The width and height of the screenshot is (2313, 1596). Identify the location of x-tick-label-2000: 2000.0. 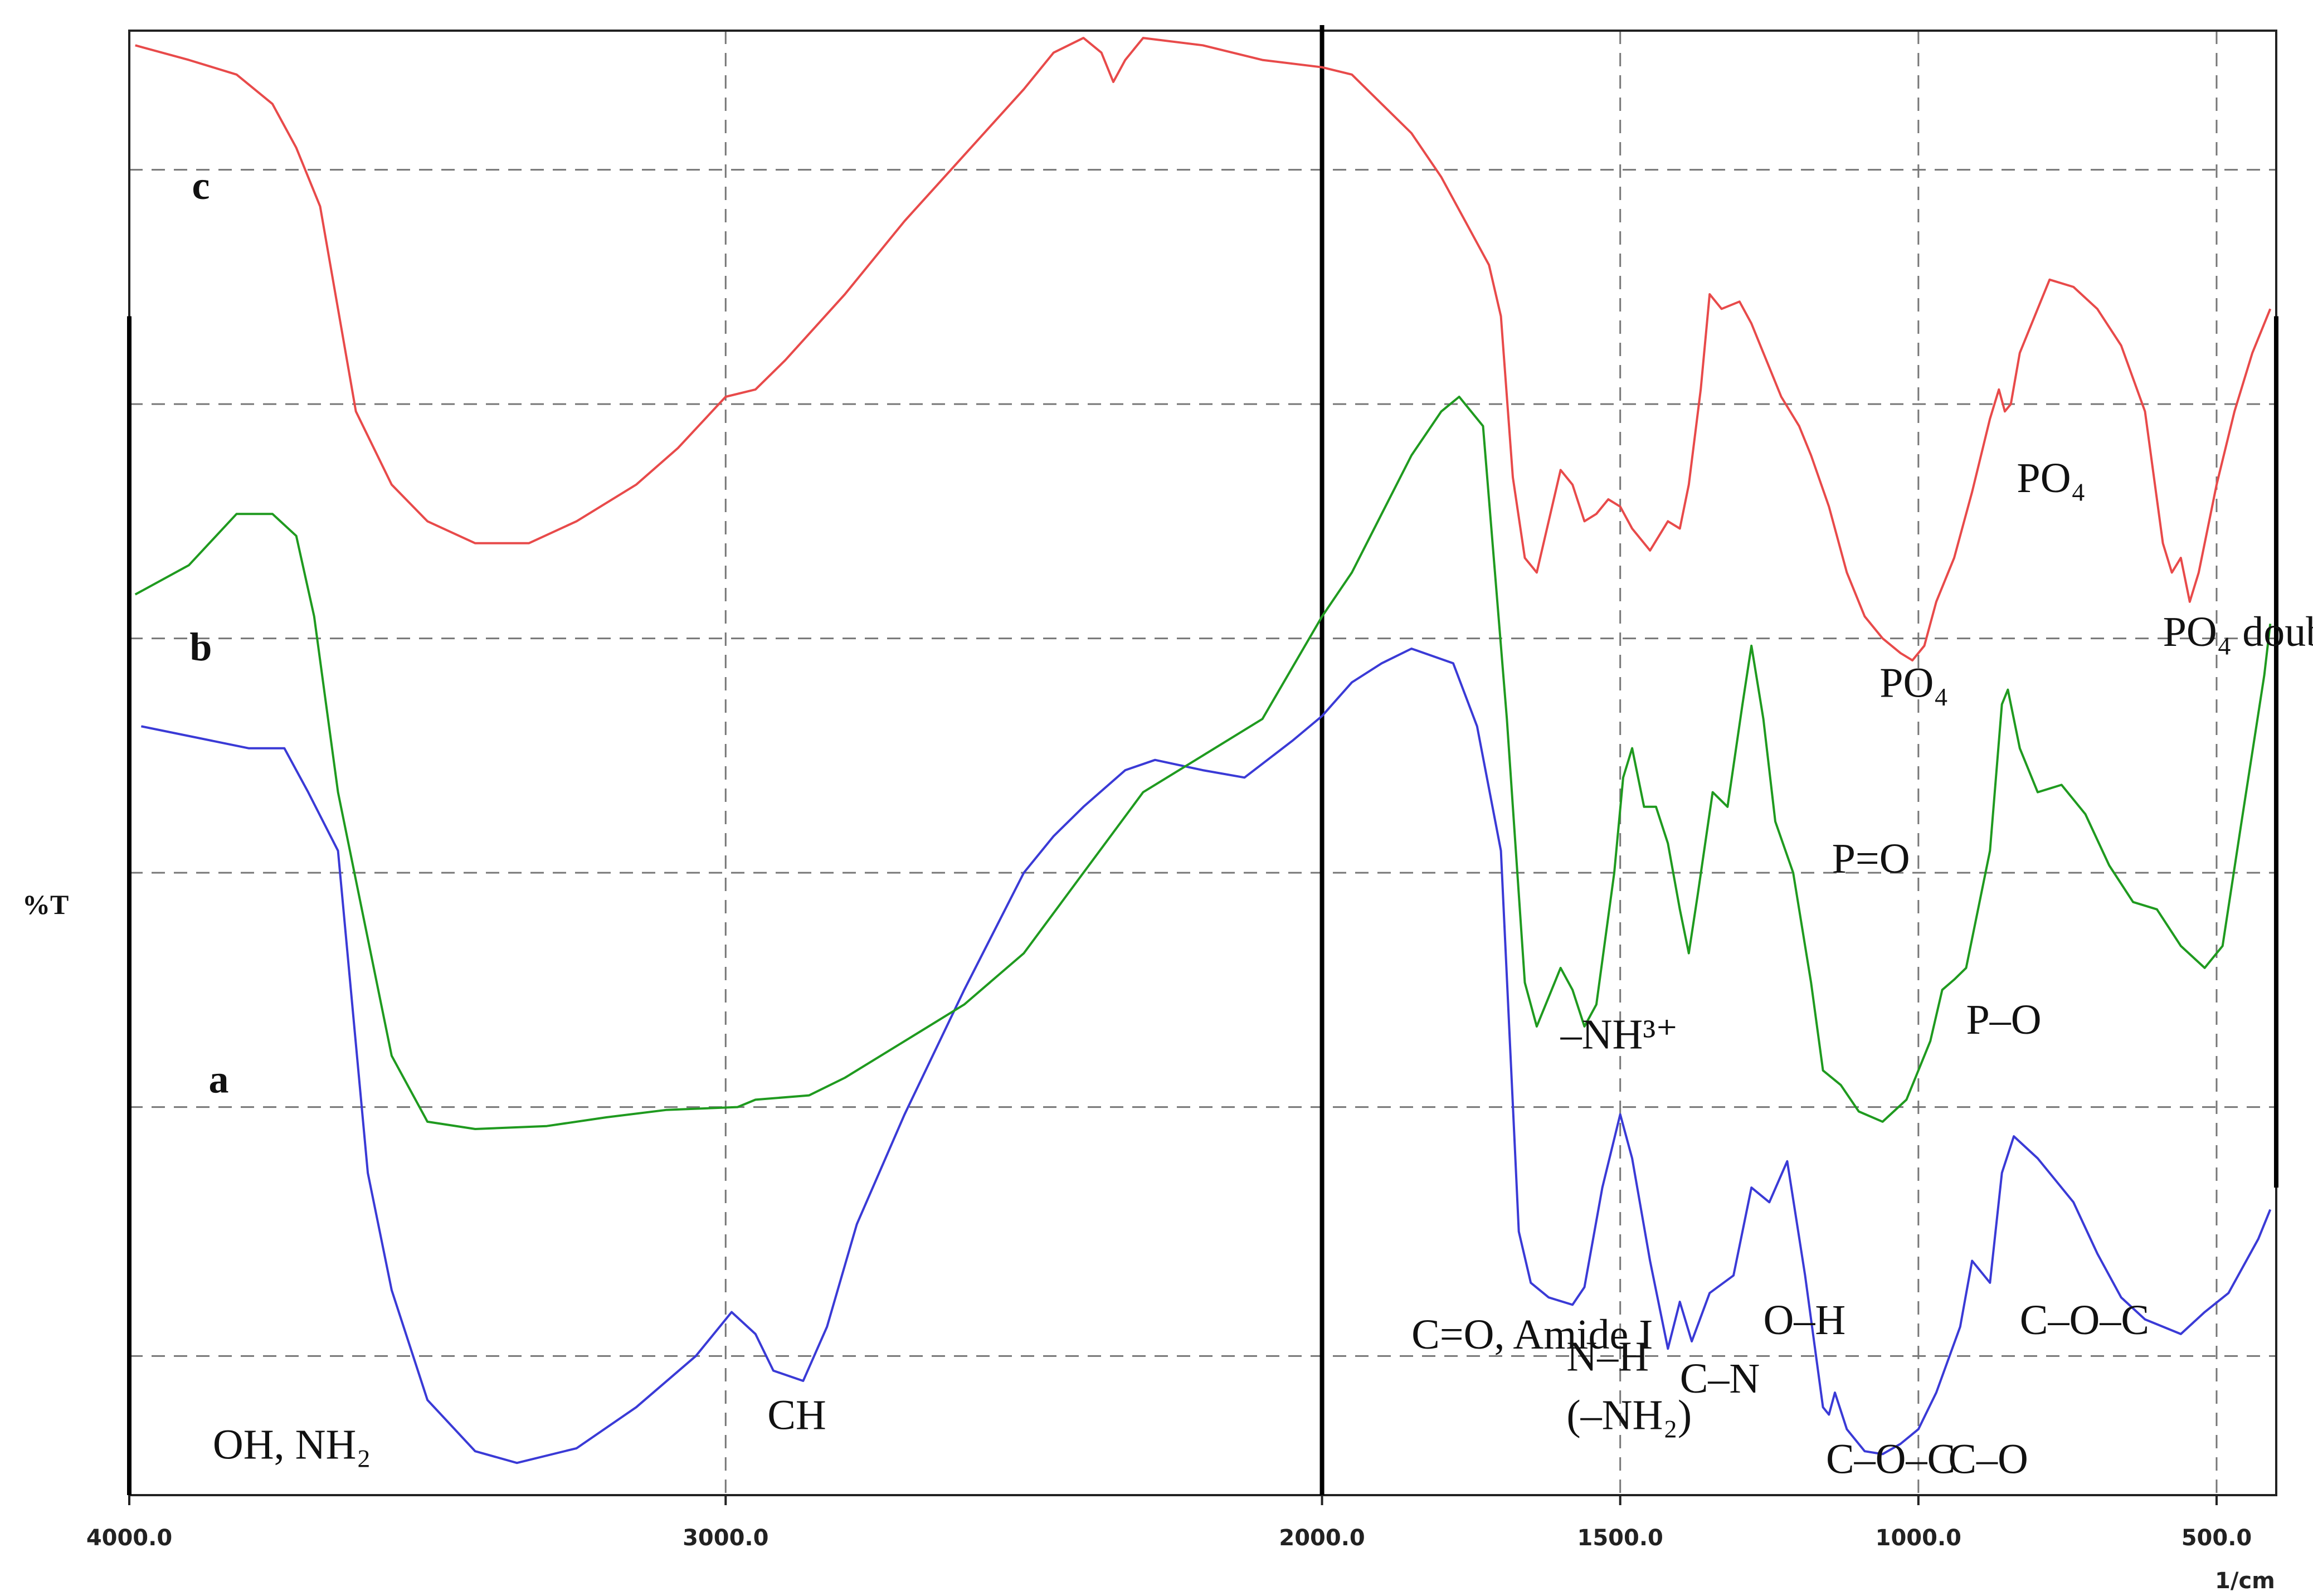
(1322, 1538).